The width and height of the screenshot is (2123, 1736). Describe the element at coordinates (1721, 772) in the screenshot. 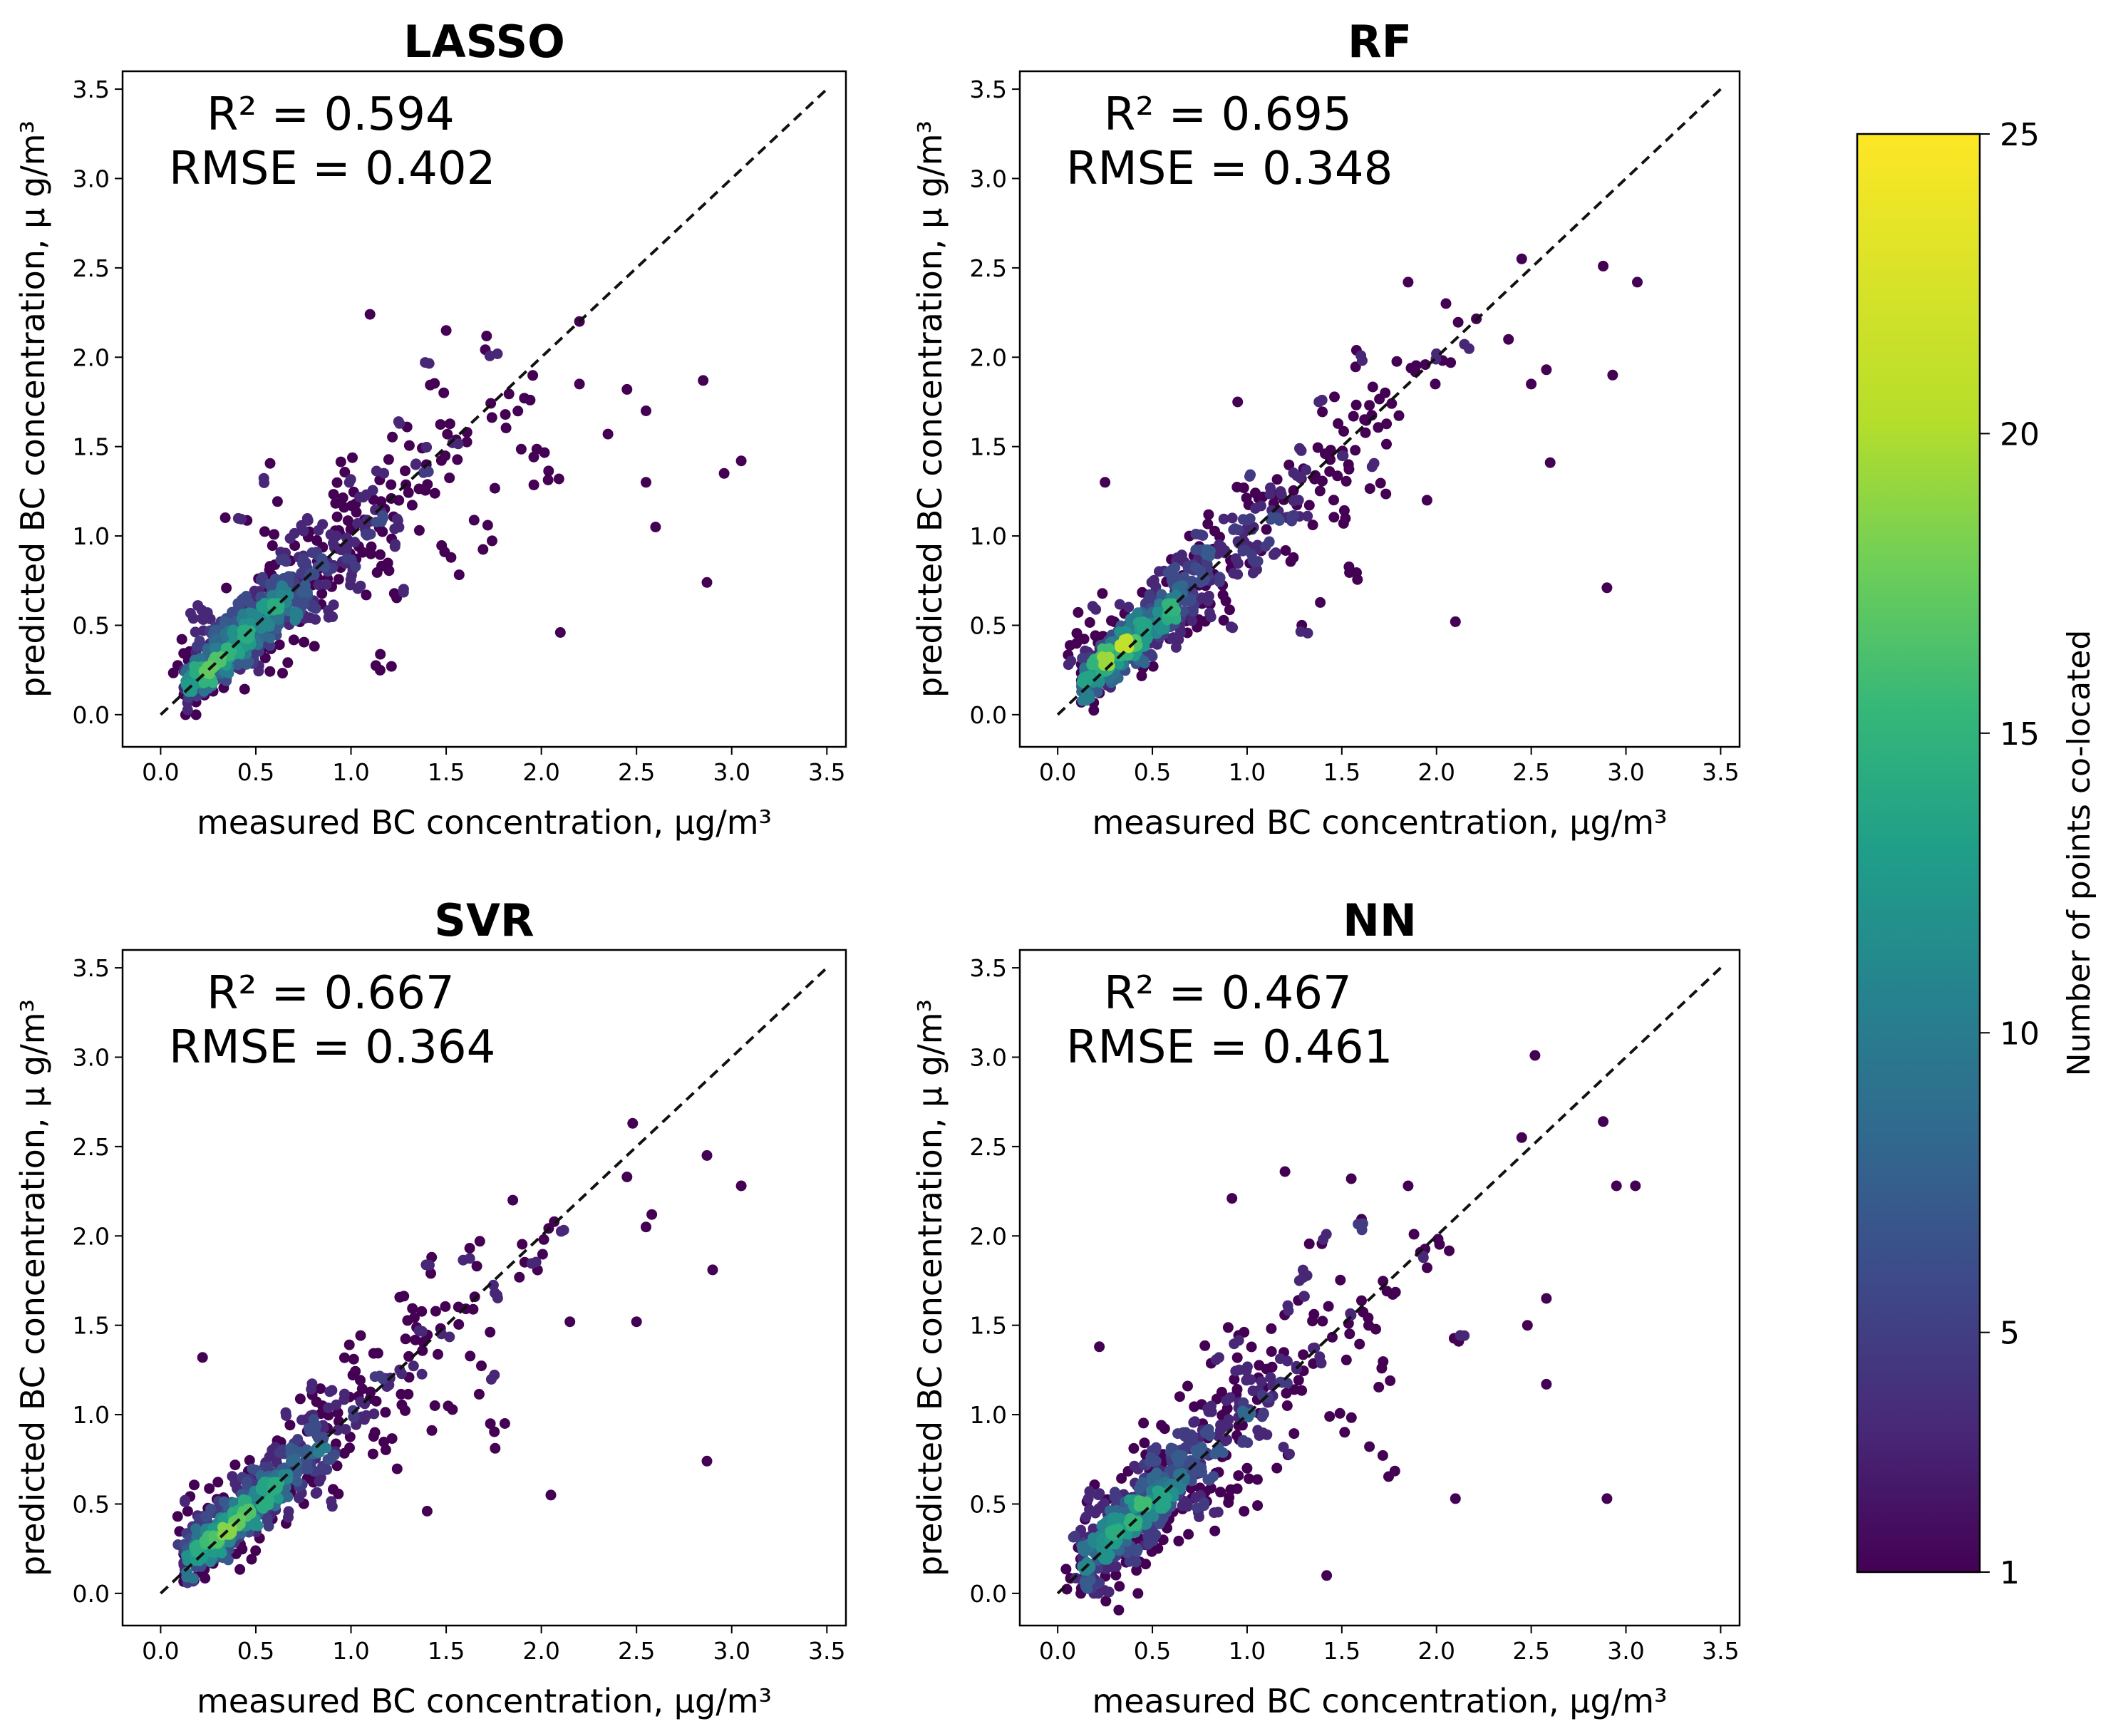

I see `x-tick-label: 3.5` at that location.